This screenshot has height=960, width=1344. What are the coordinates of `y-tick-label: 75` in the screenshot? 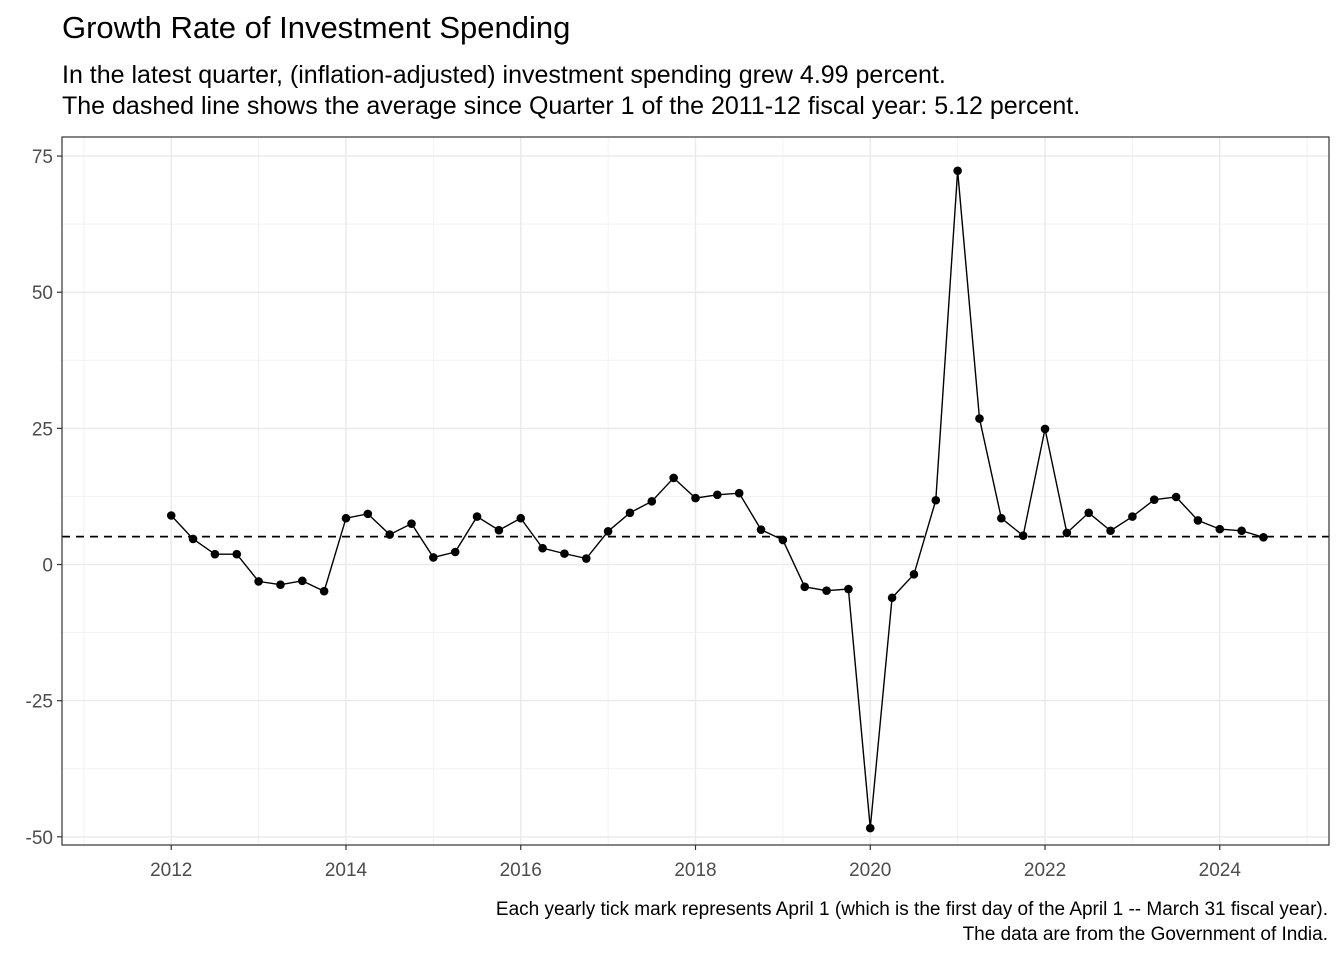 It's located at (42, 157).